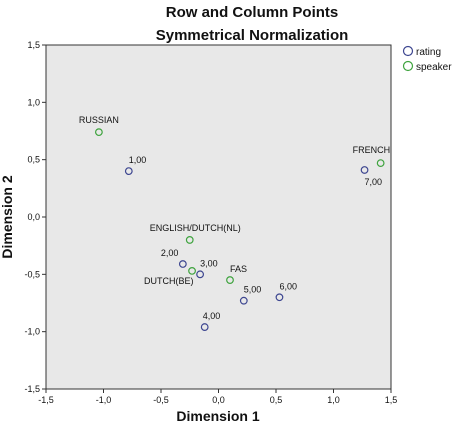 Image resolution: width=454 pixels, height=429 pixels. I want to click on chart-title: Row and Column Points, so click(252, 12).